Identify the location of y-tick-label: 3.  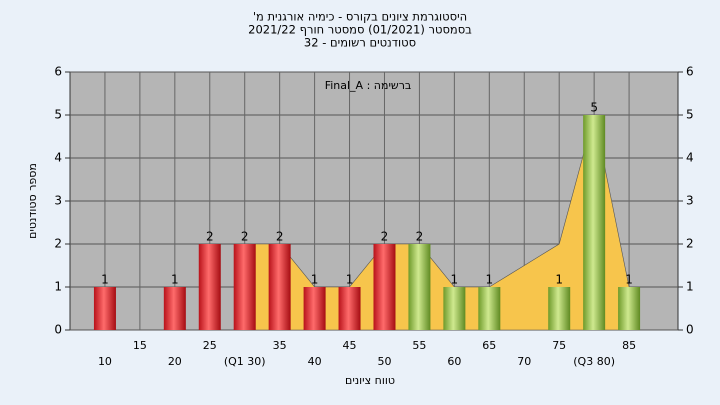
(58, 201).